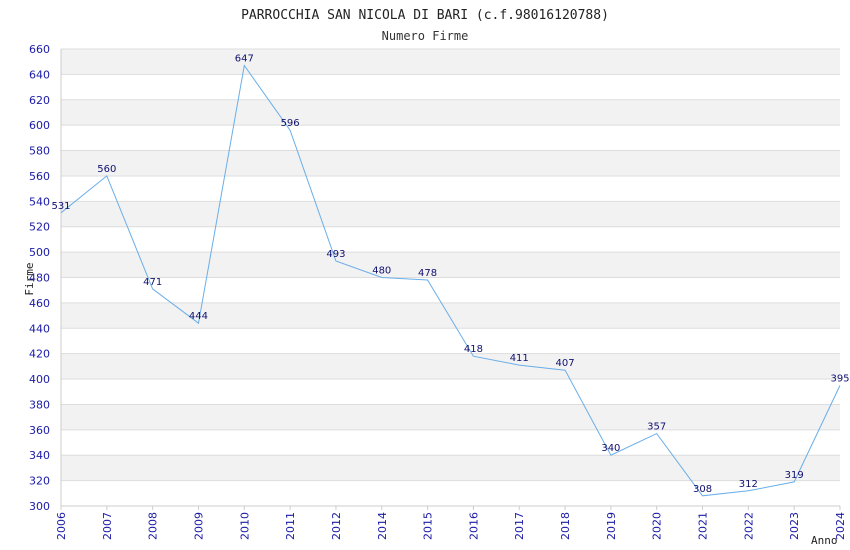 The image size is (850, 550). I want to click on y-tick-label: 460, so click(39, 303).